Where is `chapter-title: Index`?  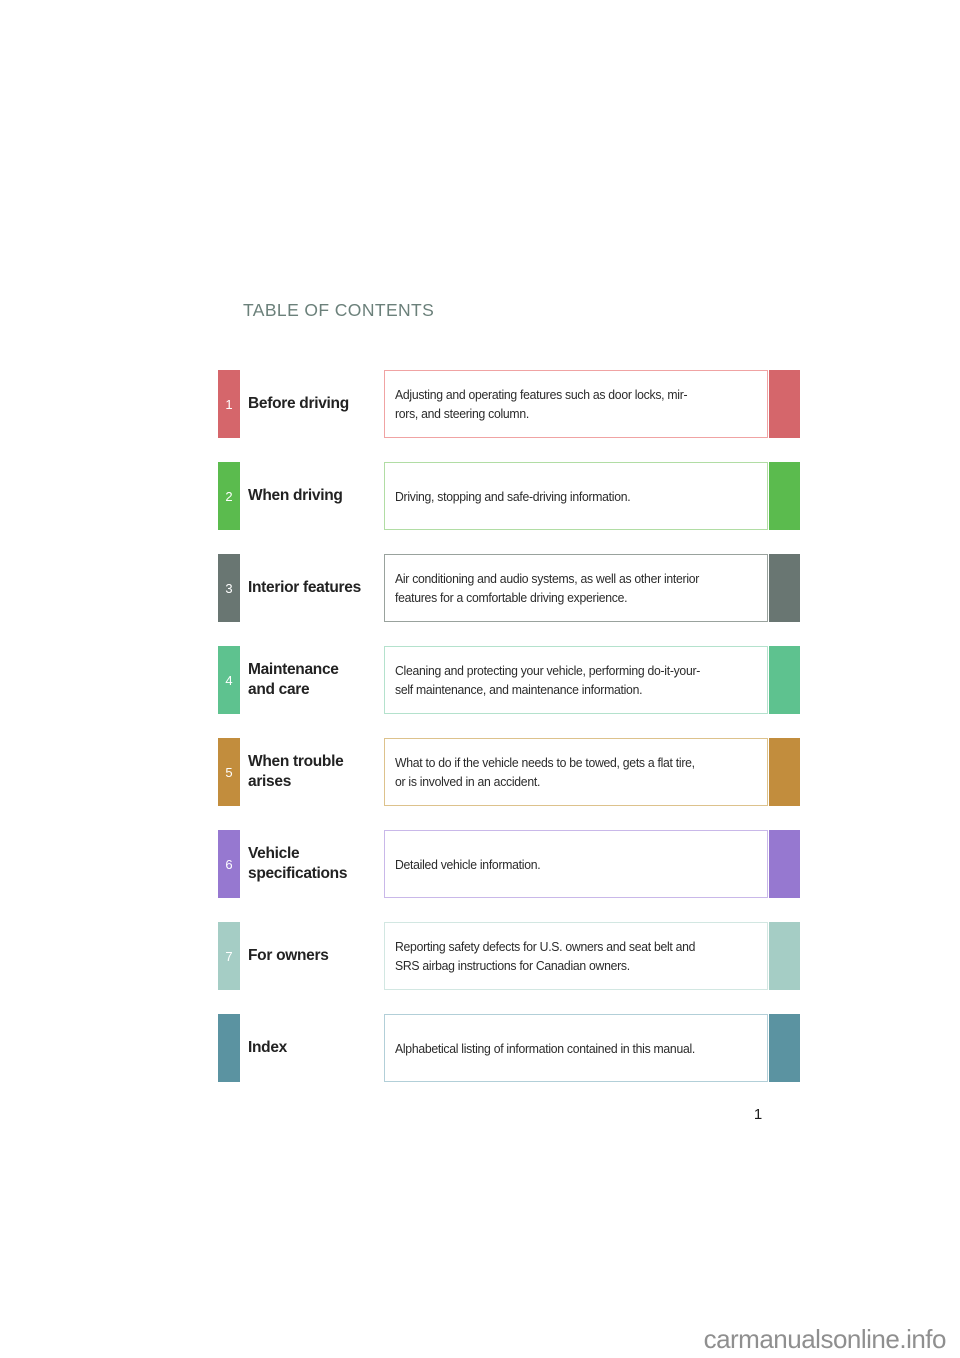
chapter-title: Index is located at coordinates (267, 1047).